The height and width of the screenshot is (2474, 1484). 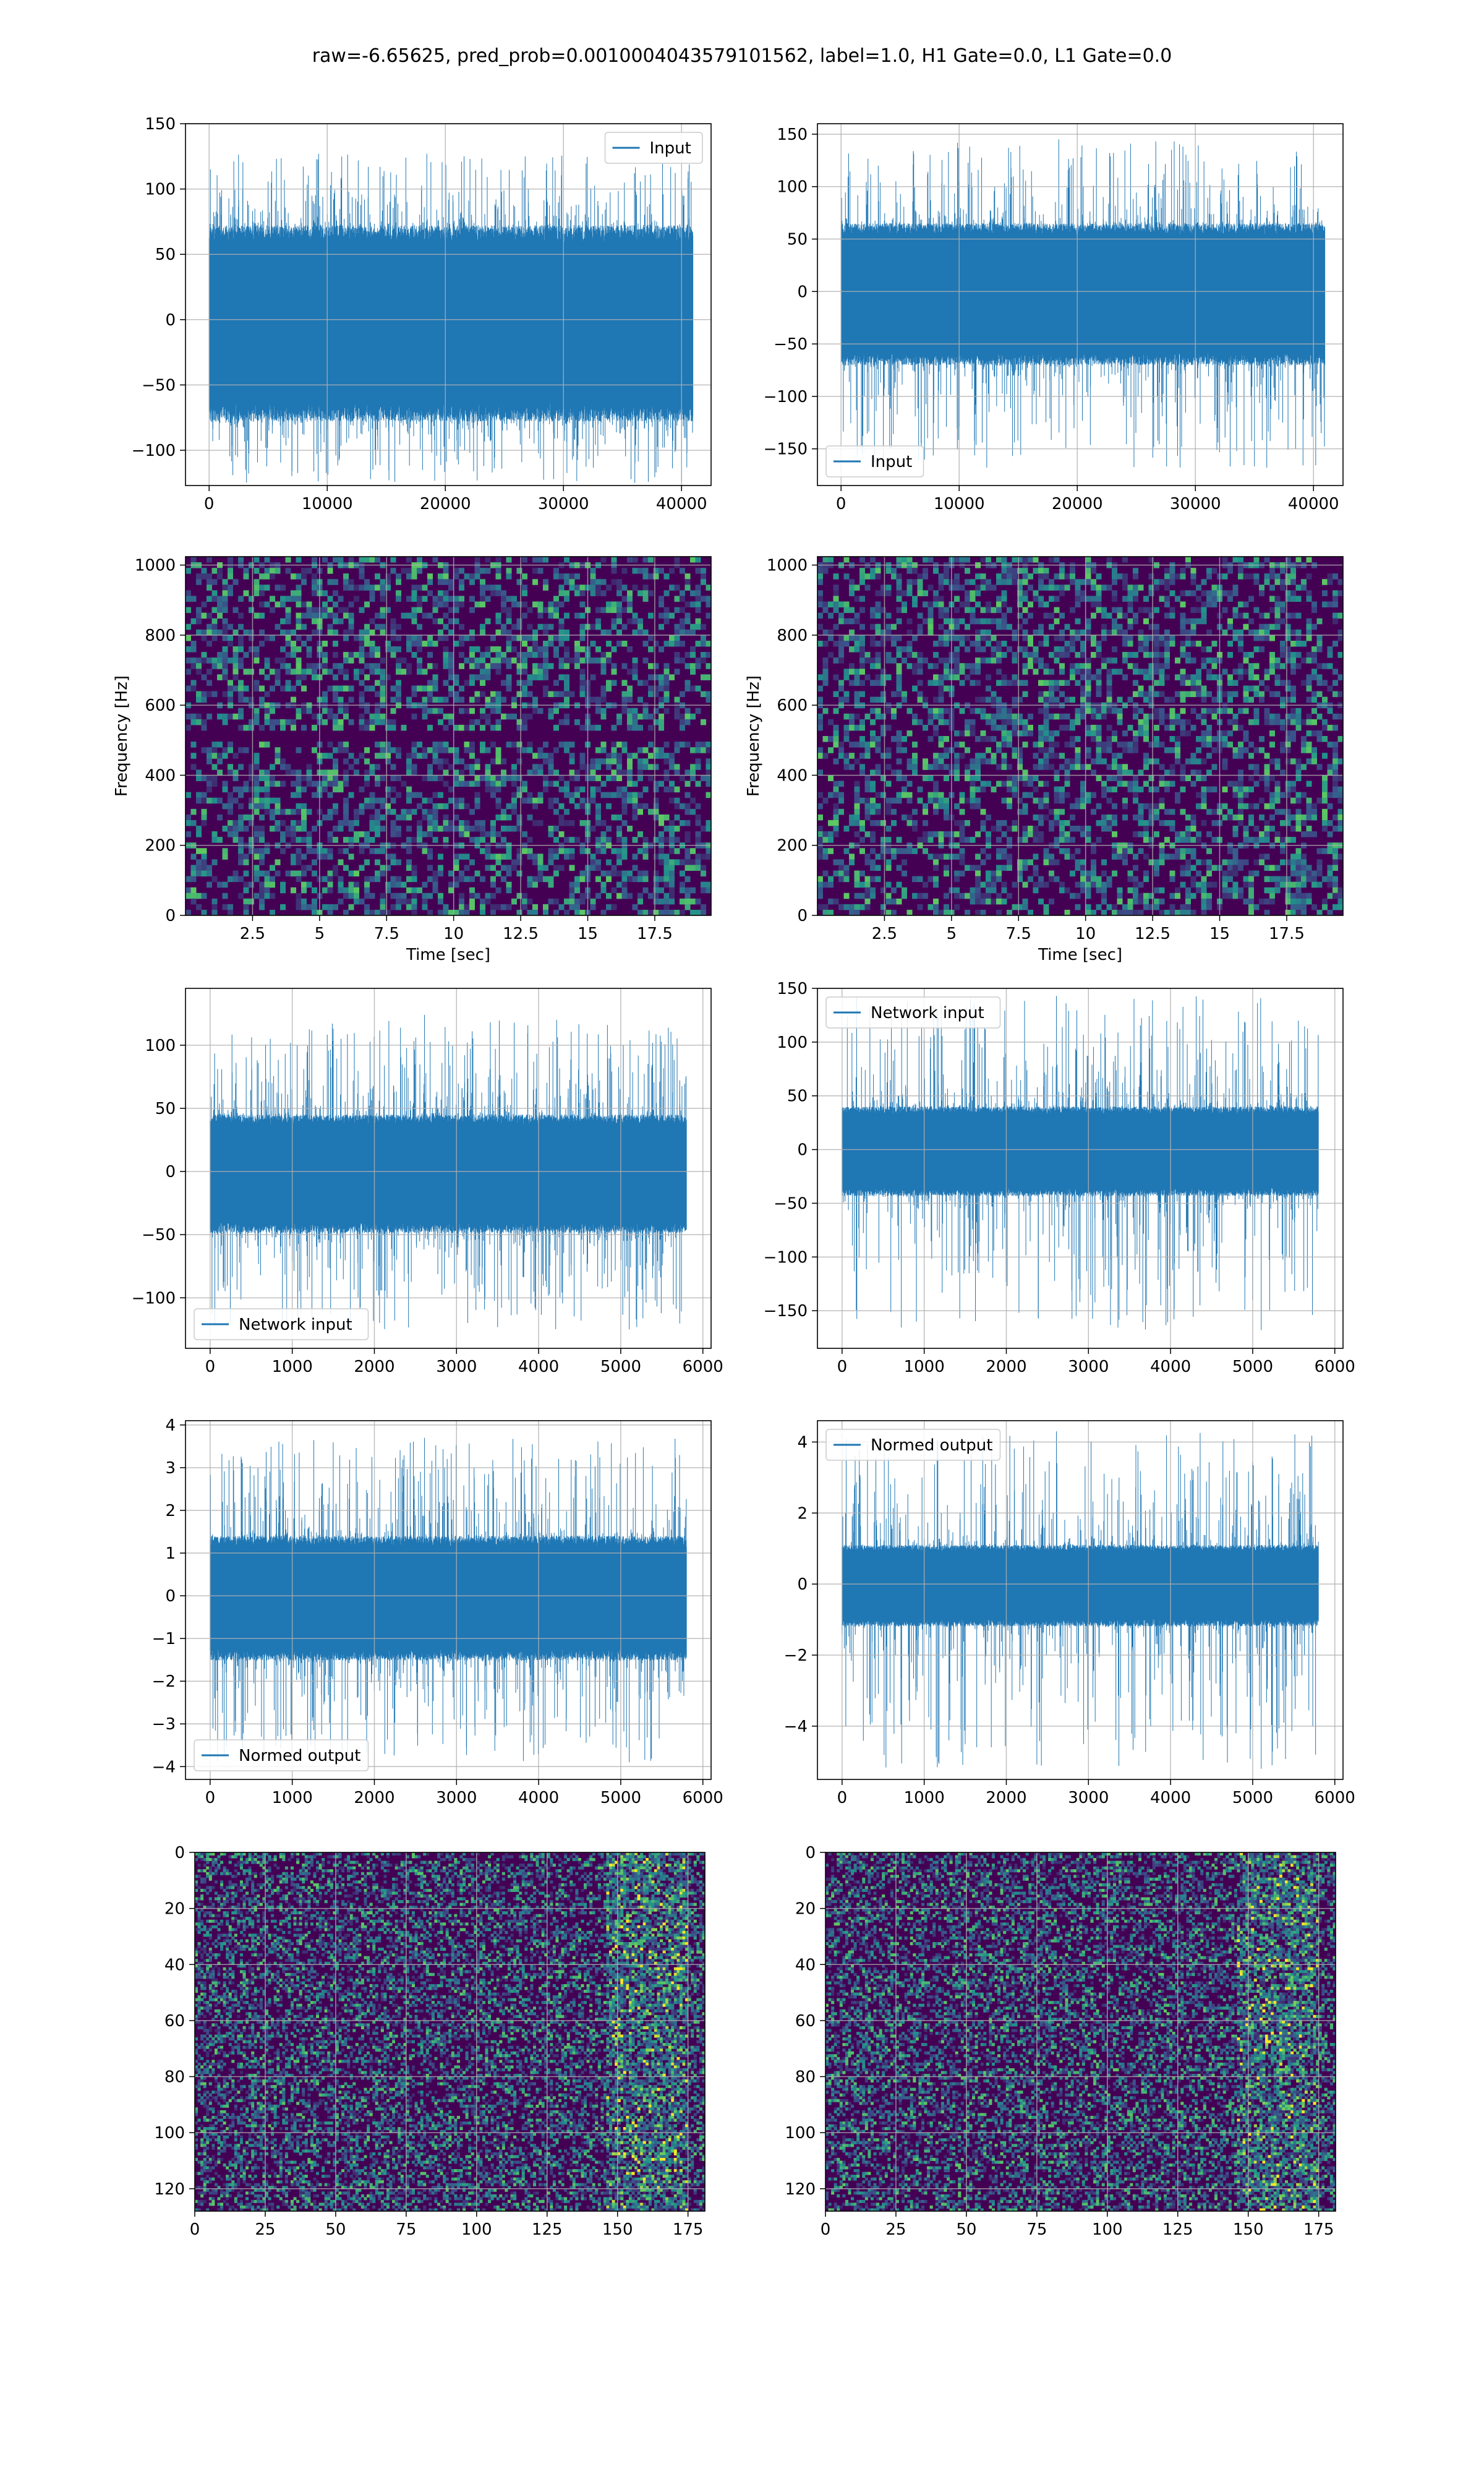 I want to click on x-tick-label: 25, so click(x=265, y=2229).